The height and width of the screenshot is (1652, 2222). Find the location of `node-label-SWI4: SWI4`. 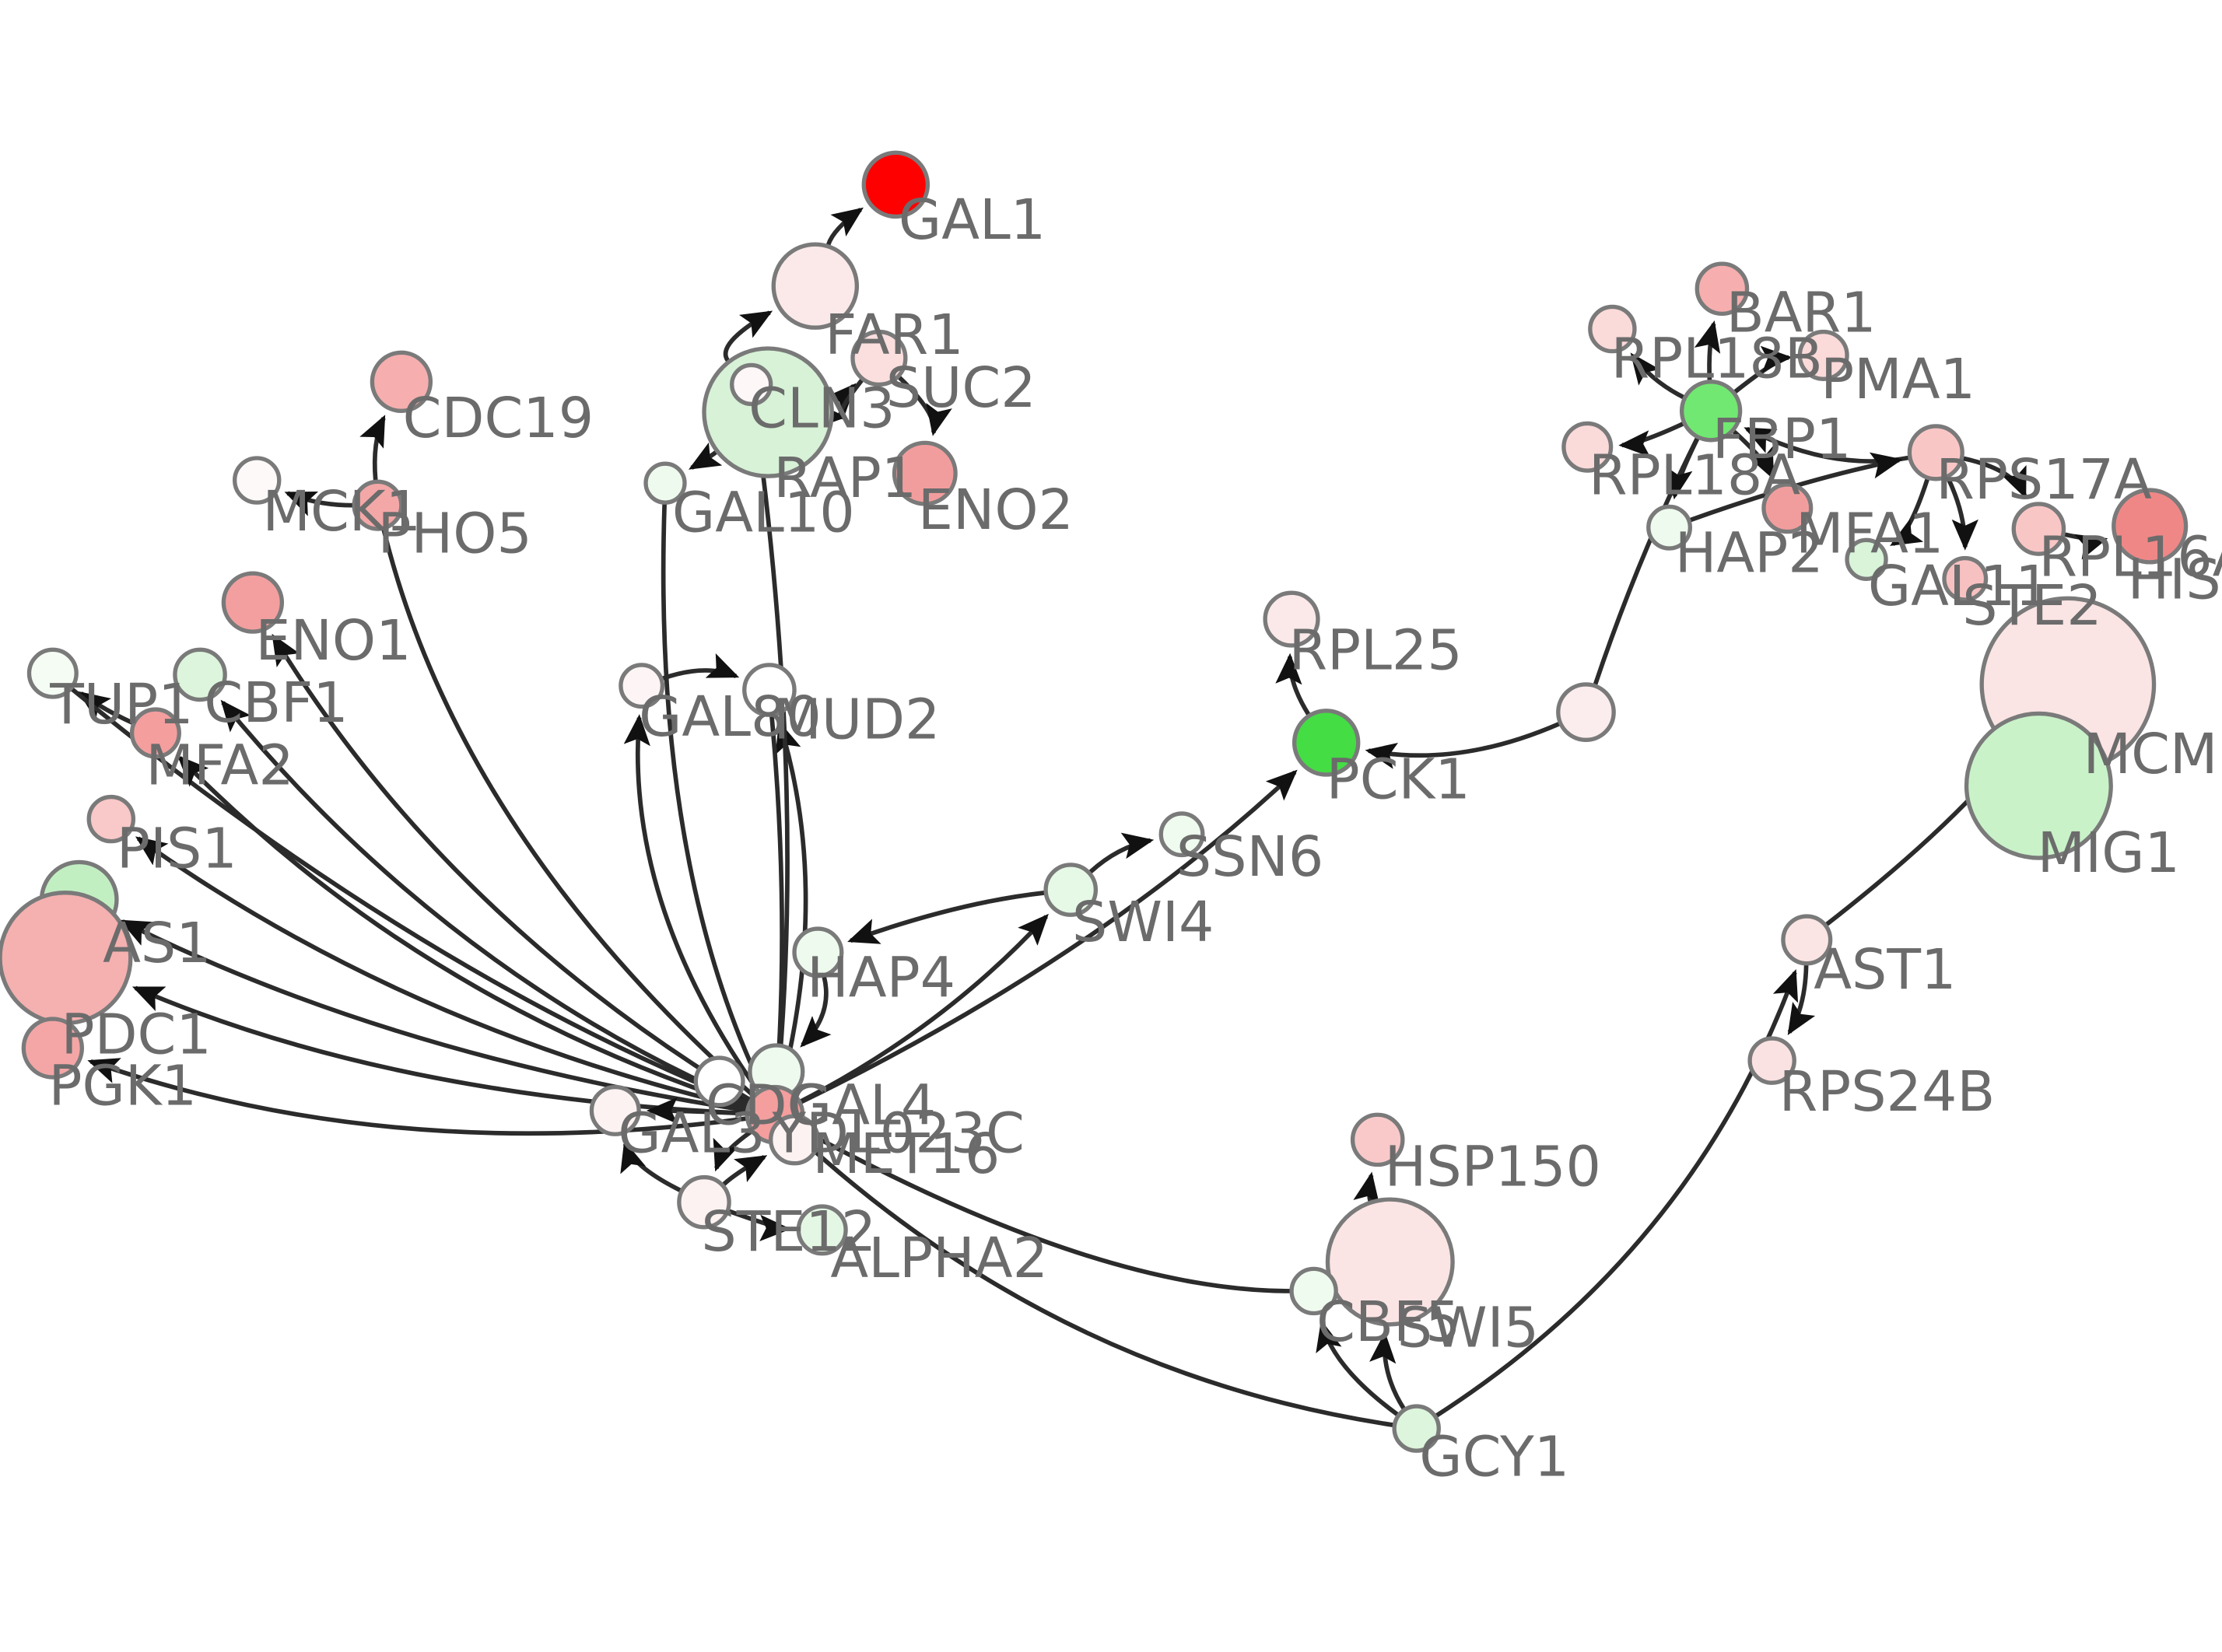

node-label-SWI4: SWI4 is located at coordinates (1143, 922).